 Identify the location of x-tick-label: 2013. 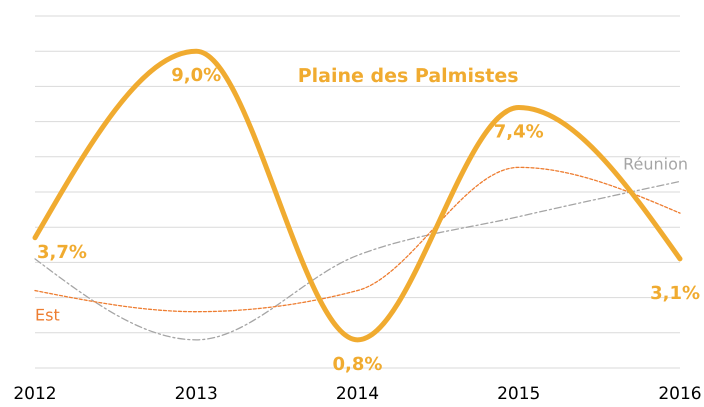
(196, 394).